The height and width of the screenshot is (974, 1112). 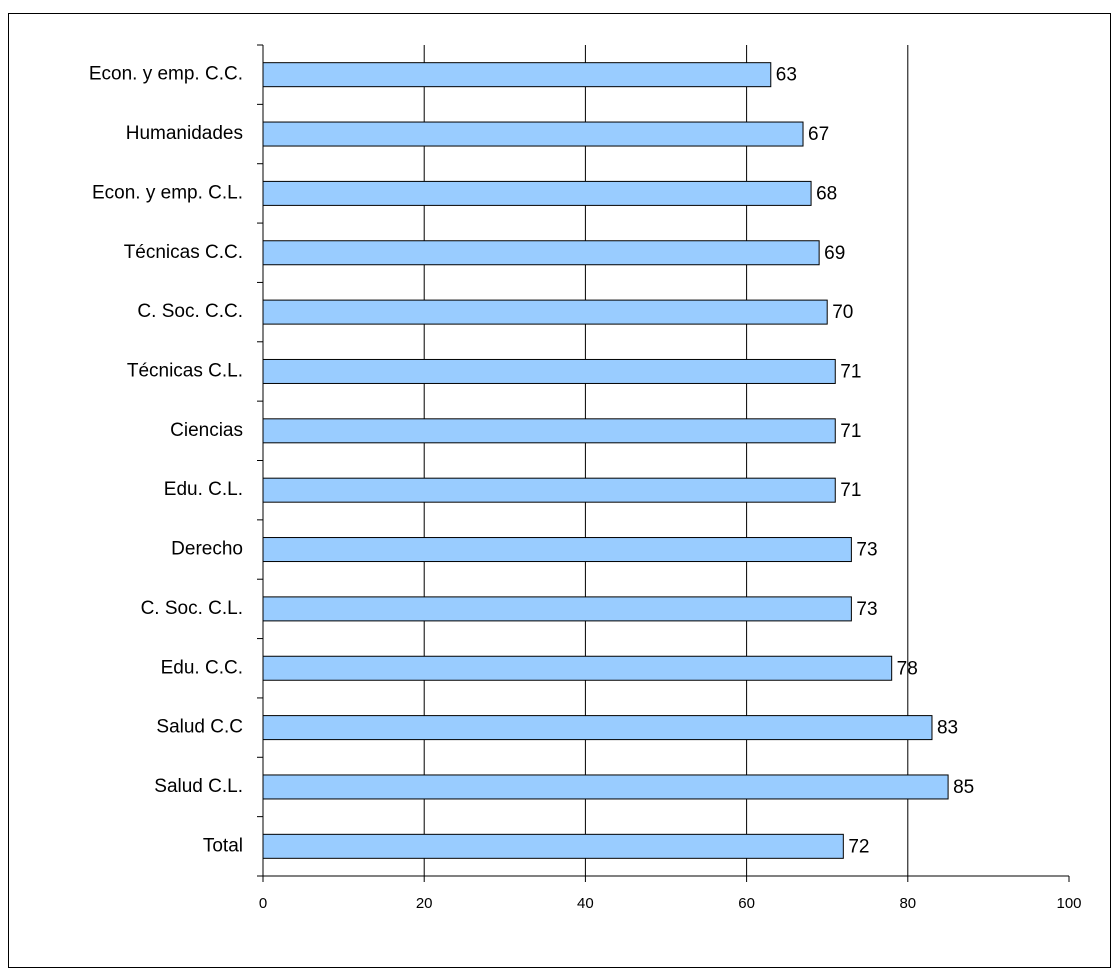 What do you see at coordinates (585, 903) in the screenshot?
I see `x-tick-label: 40` at bounding box center [585, 903].